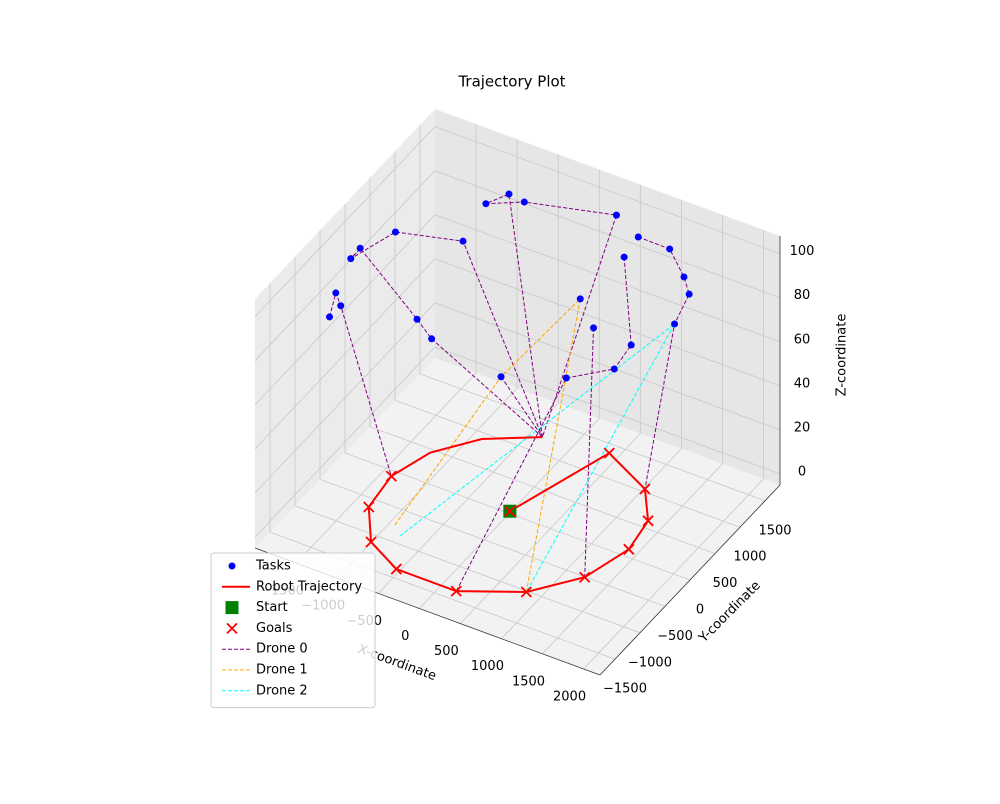  Describe the element at coordinates (802, 251) in the screenshot. I see `z-tick-label: 100` at that location.